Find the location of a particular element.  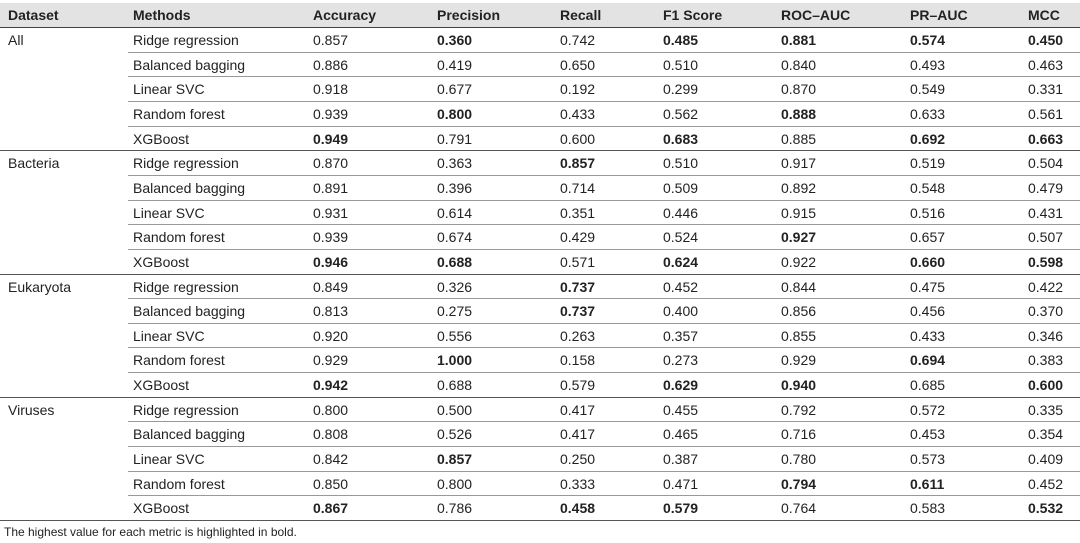

metric-cell: 0.422 is located at coordinates (1046, 286).